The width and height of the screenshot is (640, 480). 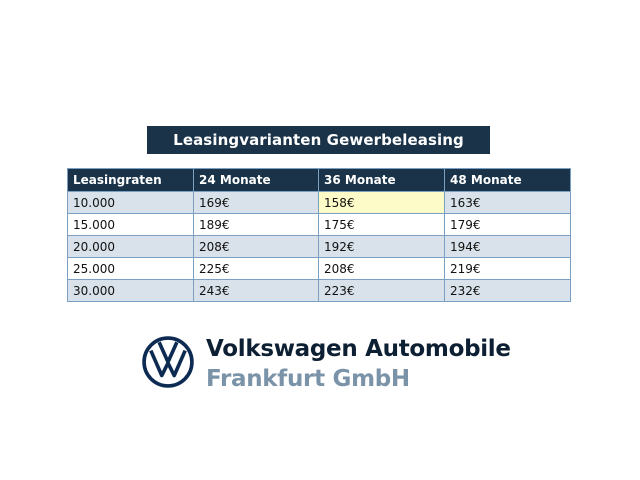 I want to click on page-title: Leasingvarianten Gewerbeleasing, so click(x=318, y=140).